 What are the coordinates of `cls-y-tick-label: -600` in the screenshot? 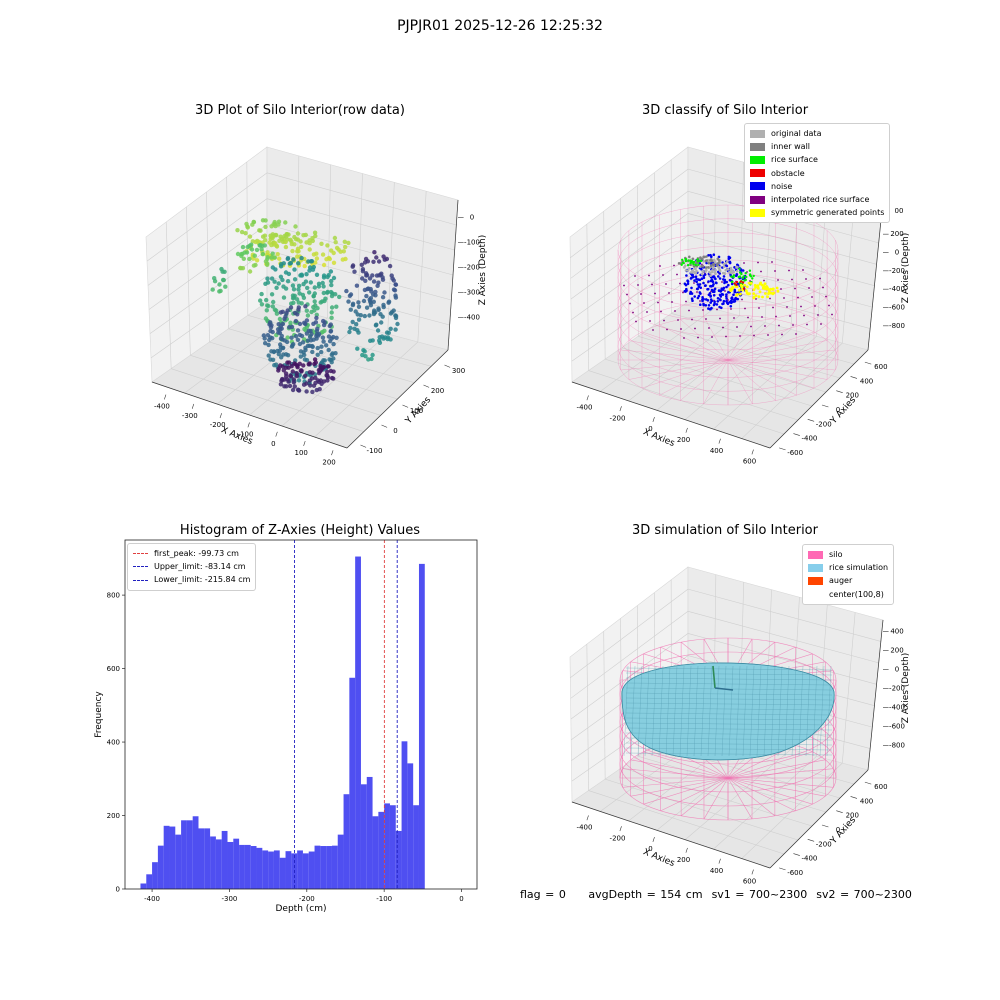 It's located at (795, 453).